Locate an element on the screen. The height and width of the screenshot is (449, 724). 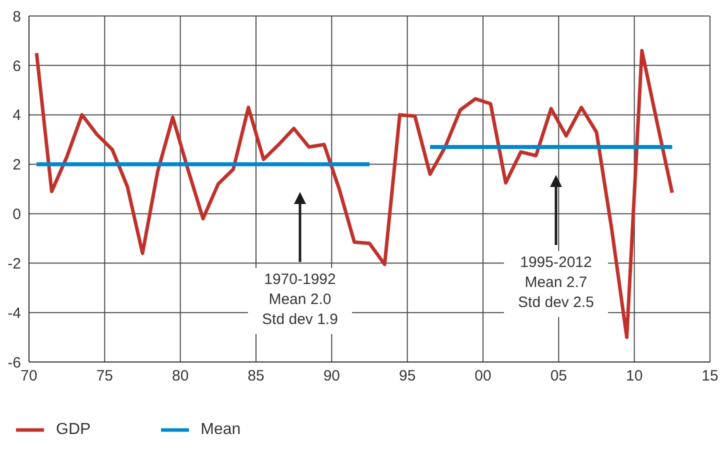
y-tick-label: 6 is located at coordinates (16, 66).